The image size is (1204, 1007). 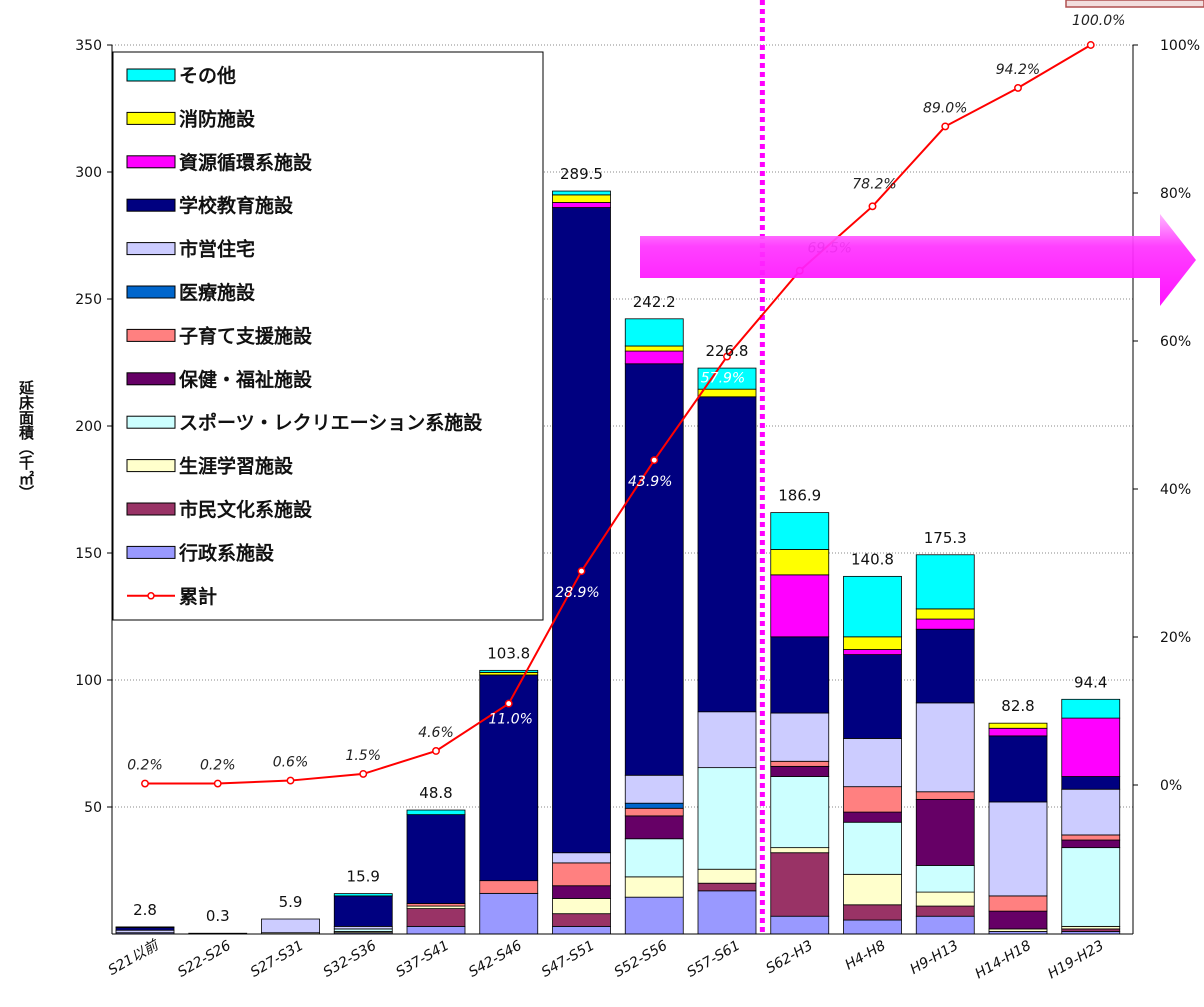 What do you see at coordinates (134, 958) in the screenshot?
I see `x-tick-label: S21以前` at bounding box center [134, 958].